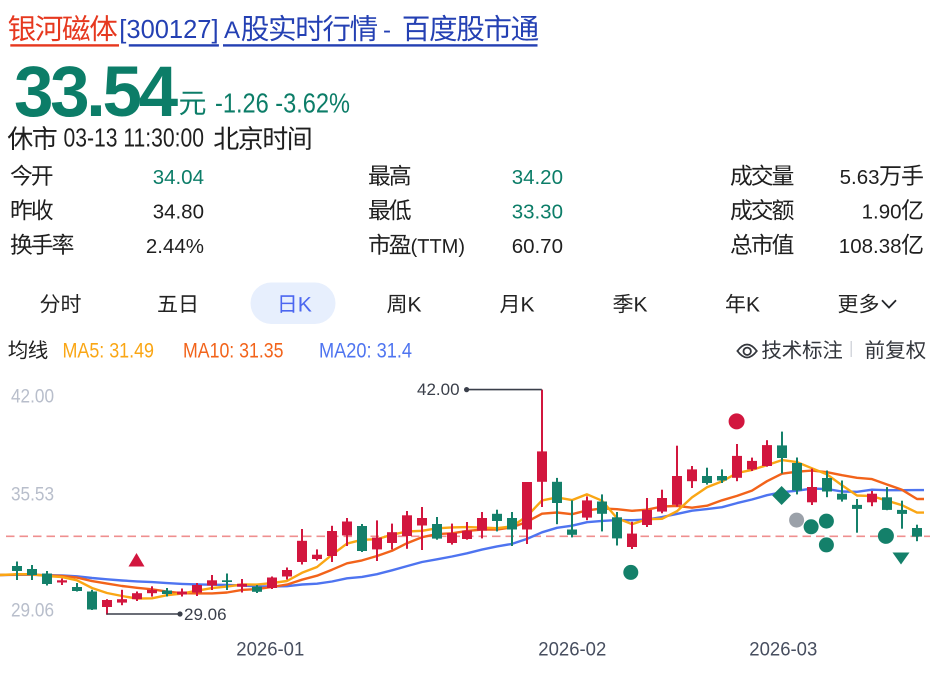 This screenshot has width=932, height=681. Describe the element at coordinates (537, 177) in the screenshot. I see `svg-text: 34.20` at that location.